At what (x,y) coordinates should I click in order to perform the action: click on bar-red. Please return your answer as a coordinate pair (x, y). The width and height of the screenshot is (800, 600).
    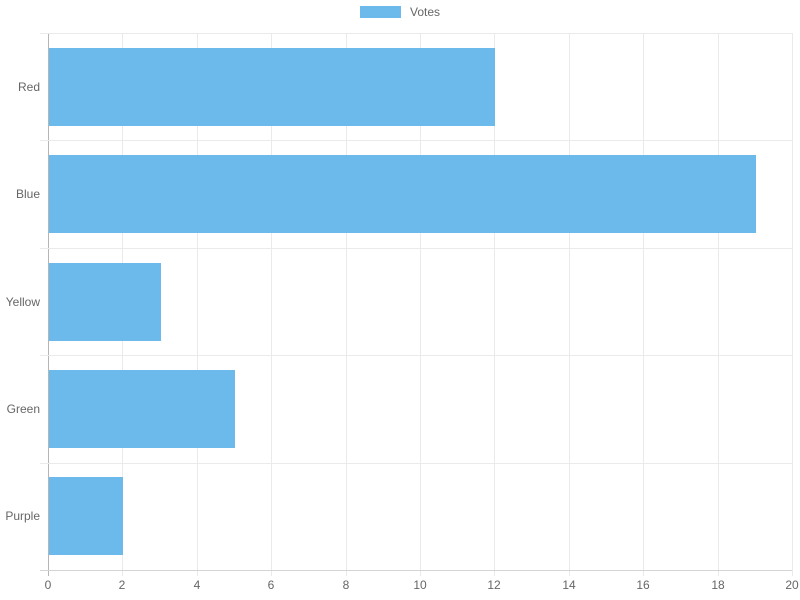
    Looking at the image, I should click on (272, 87).